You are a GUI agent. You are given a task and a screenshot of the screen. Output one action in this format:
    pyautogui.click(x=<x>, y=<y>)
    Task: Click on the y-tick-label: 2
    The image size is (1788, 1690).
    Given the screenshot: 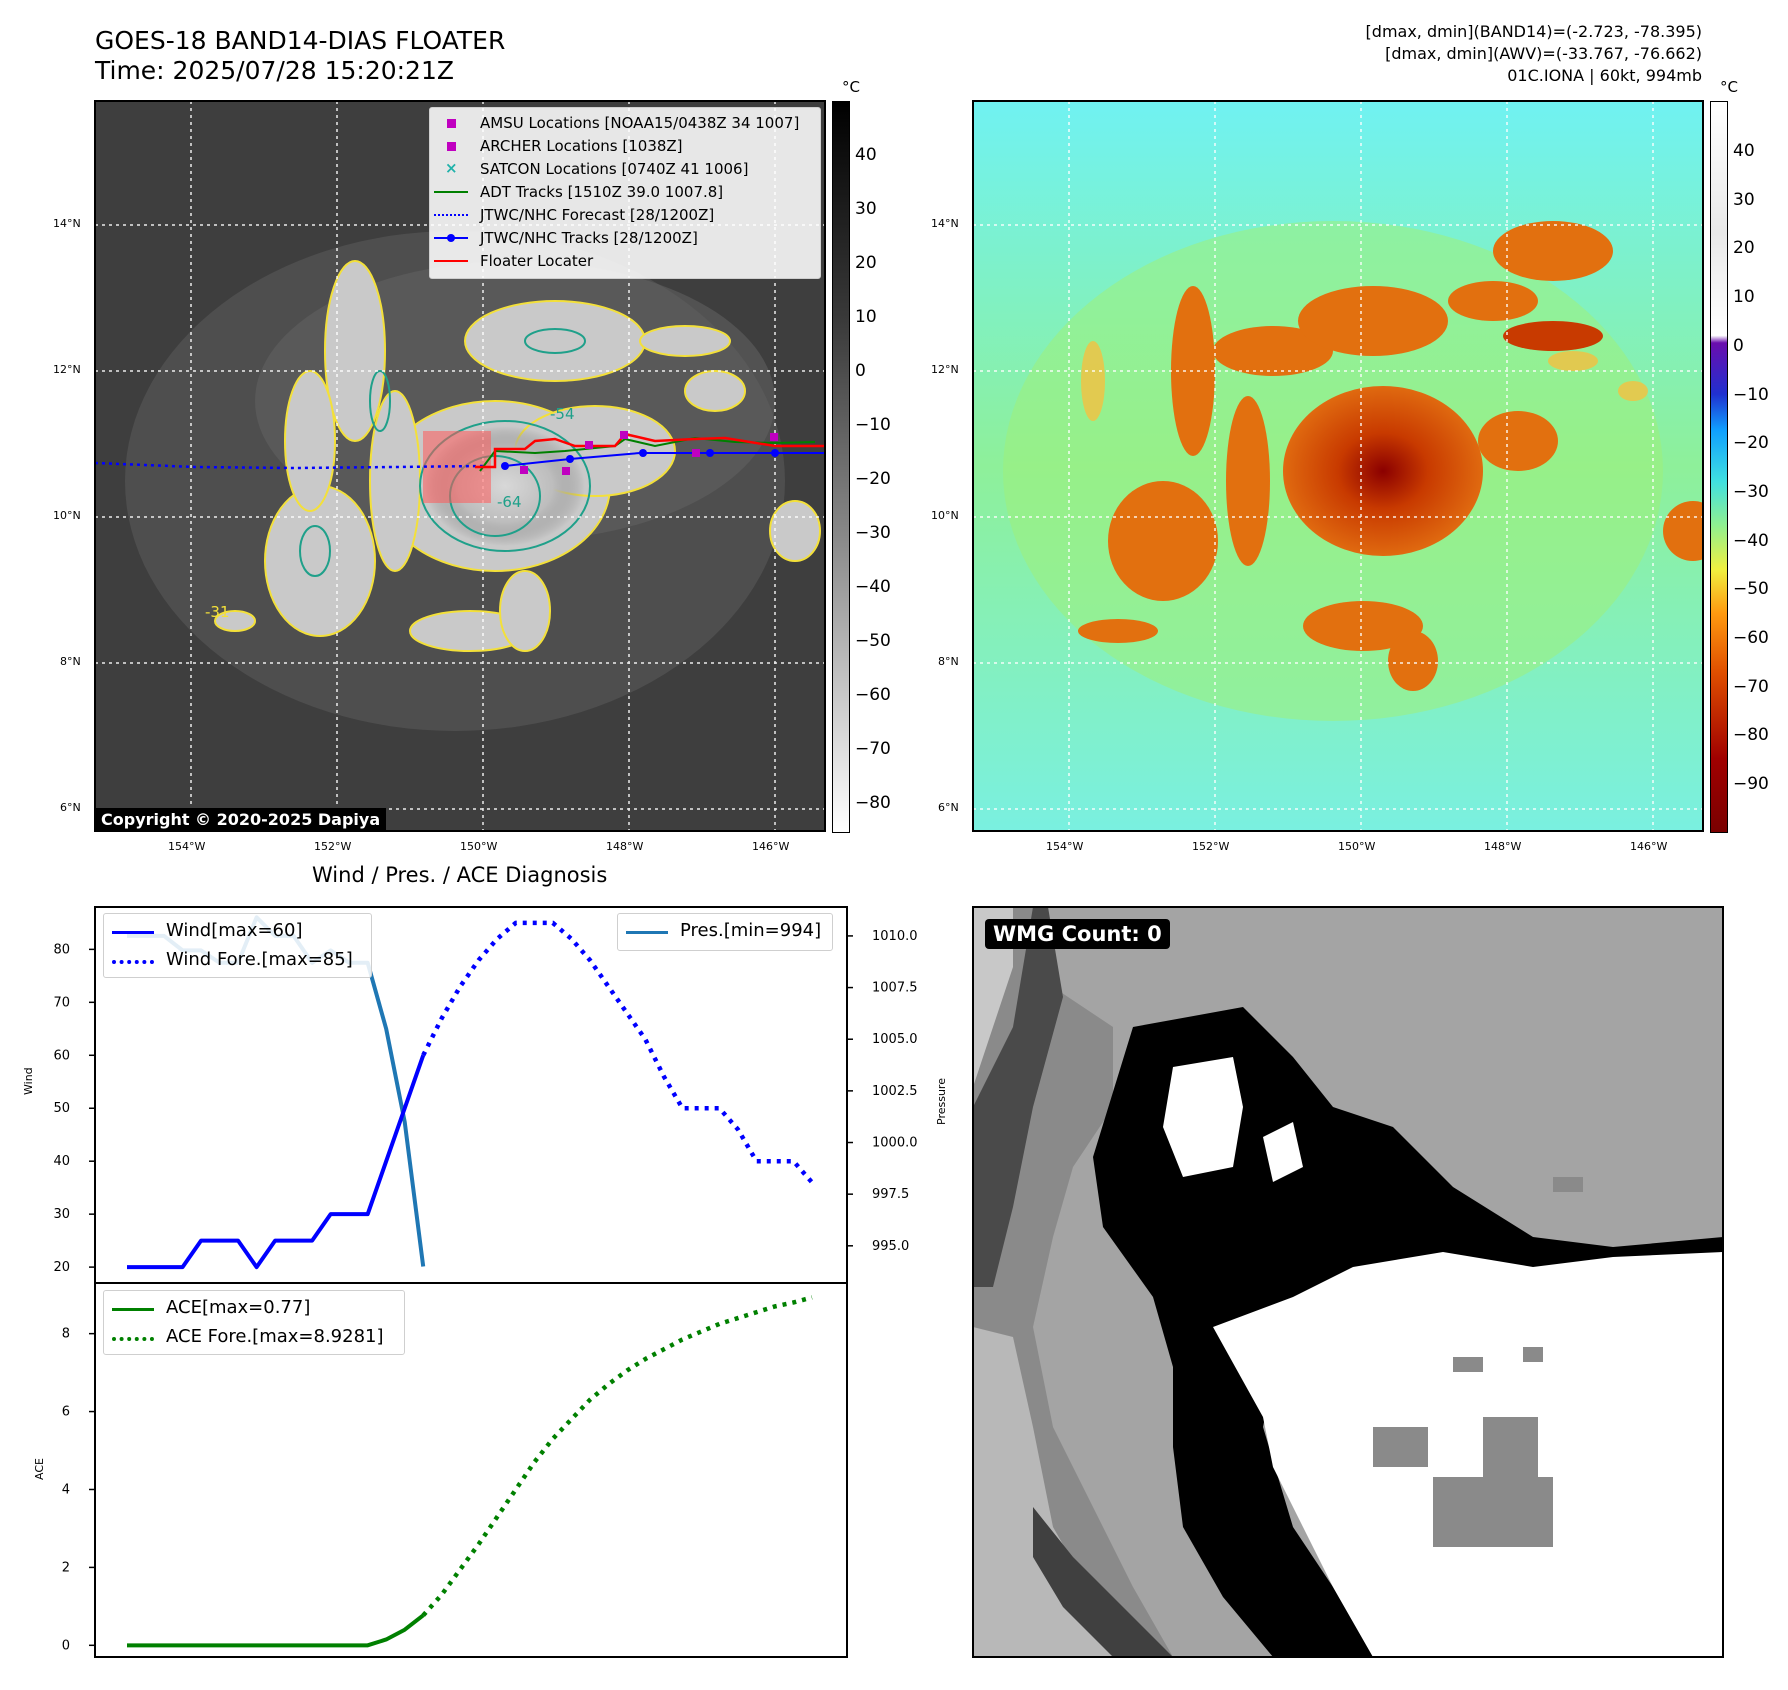 What is the action you would take?
    pyautogui.click(x=66, y=1567)
    